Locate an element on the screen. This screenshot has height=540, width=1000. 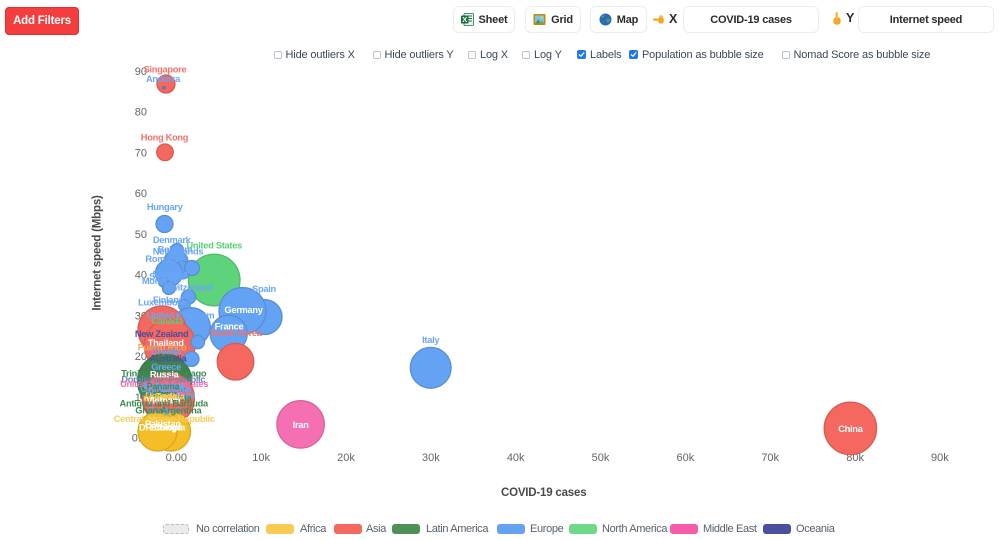
svg-text: South Korea is located at coordinates (236, 333).